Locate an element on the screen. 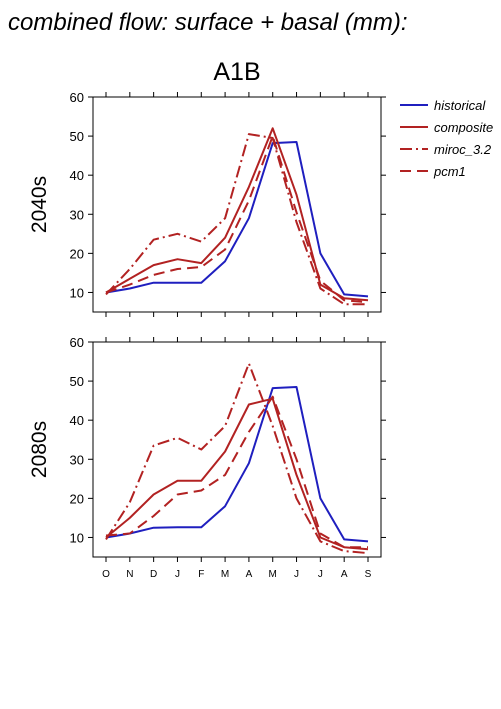 The image size is (501, 709). y-axis-label: 2080s is located at coordinates (39, 449).